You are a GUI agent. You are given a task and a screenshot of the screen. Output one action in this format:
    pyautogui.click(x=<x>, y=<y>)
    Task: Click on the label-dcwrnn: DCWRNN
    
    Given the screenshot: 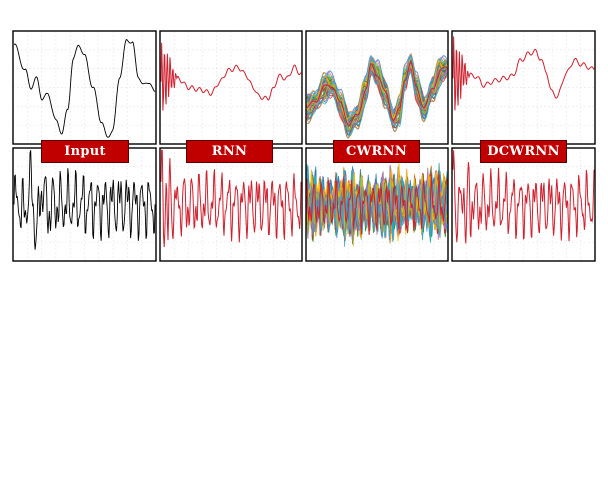 What is the action you would take?
    pyautogui.click(x=523, y=151)
    